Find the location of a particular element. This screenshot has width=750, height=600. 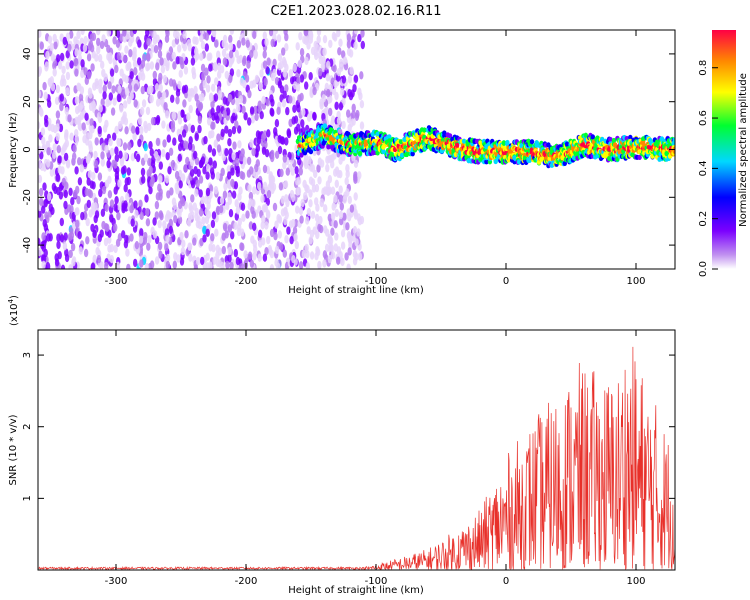

snr-x-tick-label: -200 is located at coordinates (246, 581).